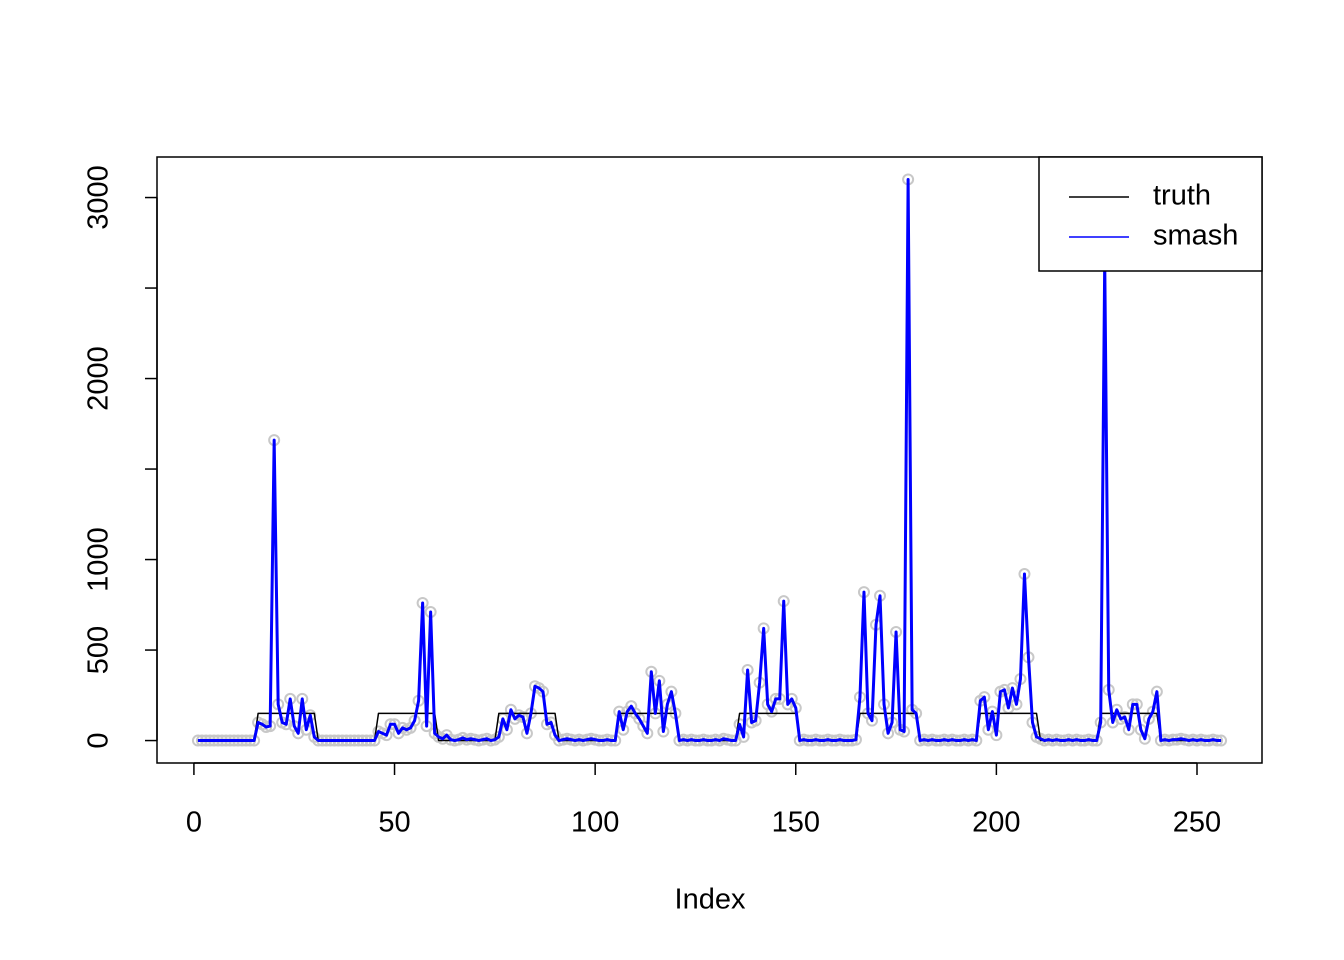 The image size is (1344, 960). Describe the element at coordinates (99, 650) in the screenshot. I see `y-tick-label: 500` at that location.